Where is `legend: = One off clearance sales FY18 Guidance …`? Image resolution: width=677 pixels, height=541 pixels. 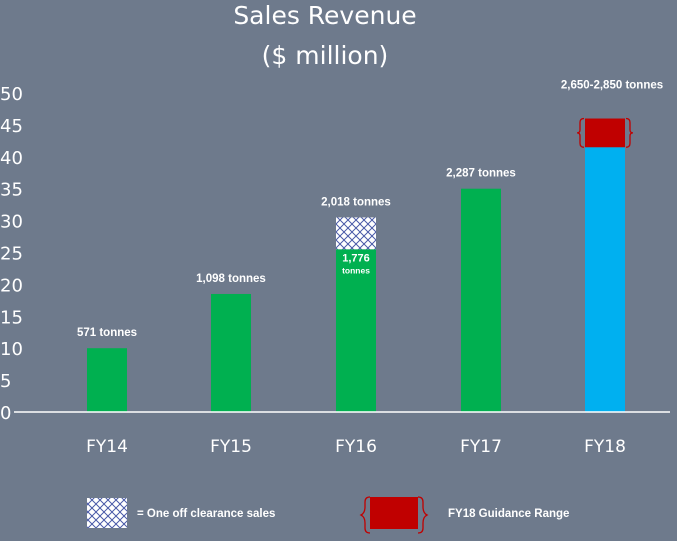 legend: = One off clearance sales FY18 Guidance … is located at coordinates (328, 515).